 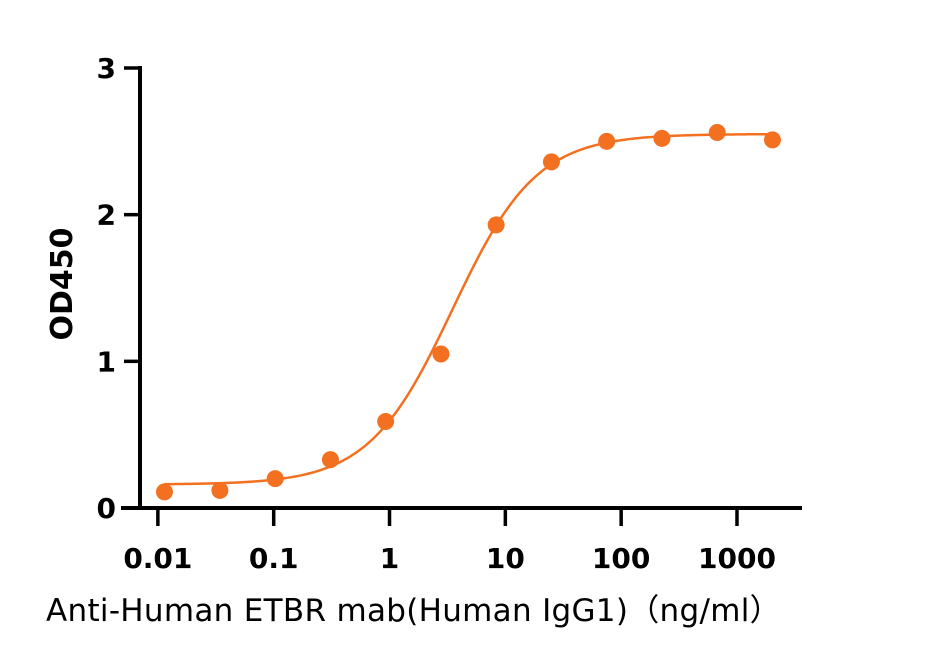 What do you see at coordinates (106, 68) in the screenshot?
I see `y-tick-label: 3` at bounding box center [106, 68].